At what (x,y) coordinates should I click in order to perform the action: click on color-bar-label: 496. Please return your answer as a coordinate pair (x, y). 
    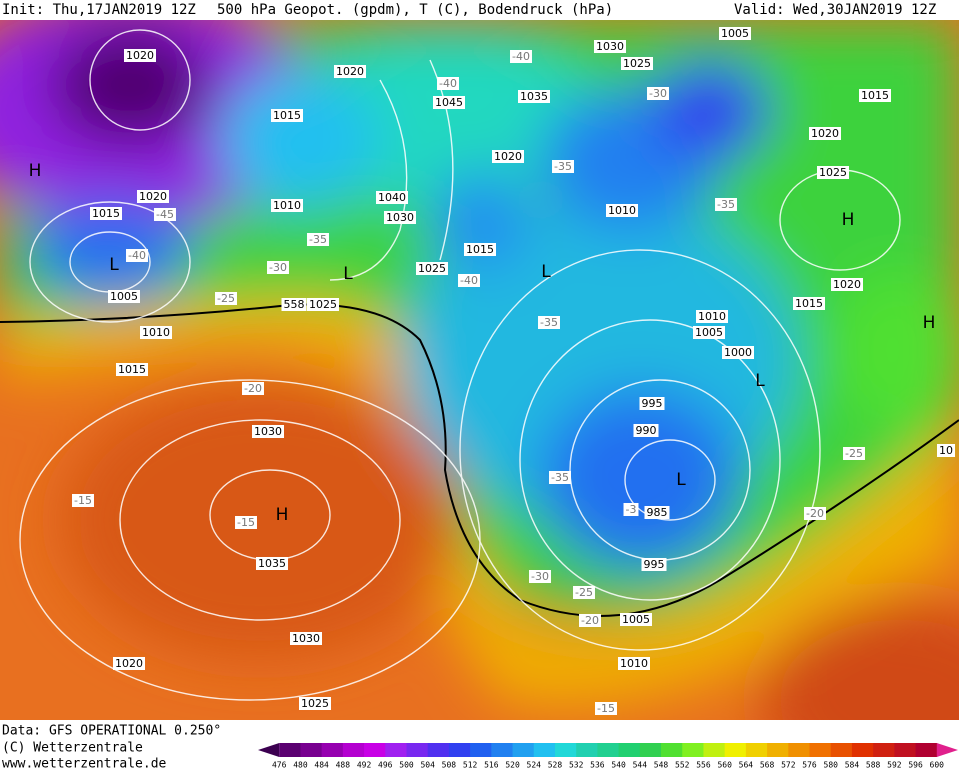
    Looking at the image, I should click on (385, 765).